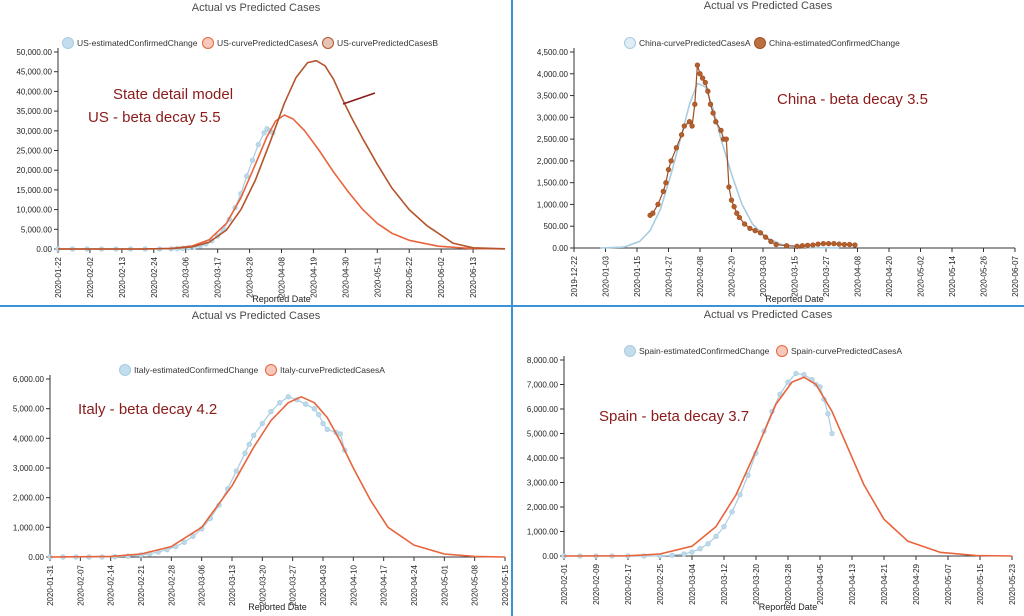 The height and width of the screenshot is (616, 1024). I want to click on x-tick-label: 2020-03-06, so click(202, 584).